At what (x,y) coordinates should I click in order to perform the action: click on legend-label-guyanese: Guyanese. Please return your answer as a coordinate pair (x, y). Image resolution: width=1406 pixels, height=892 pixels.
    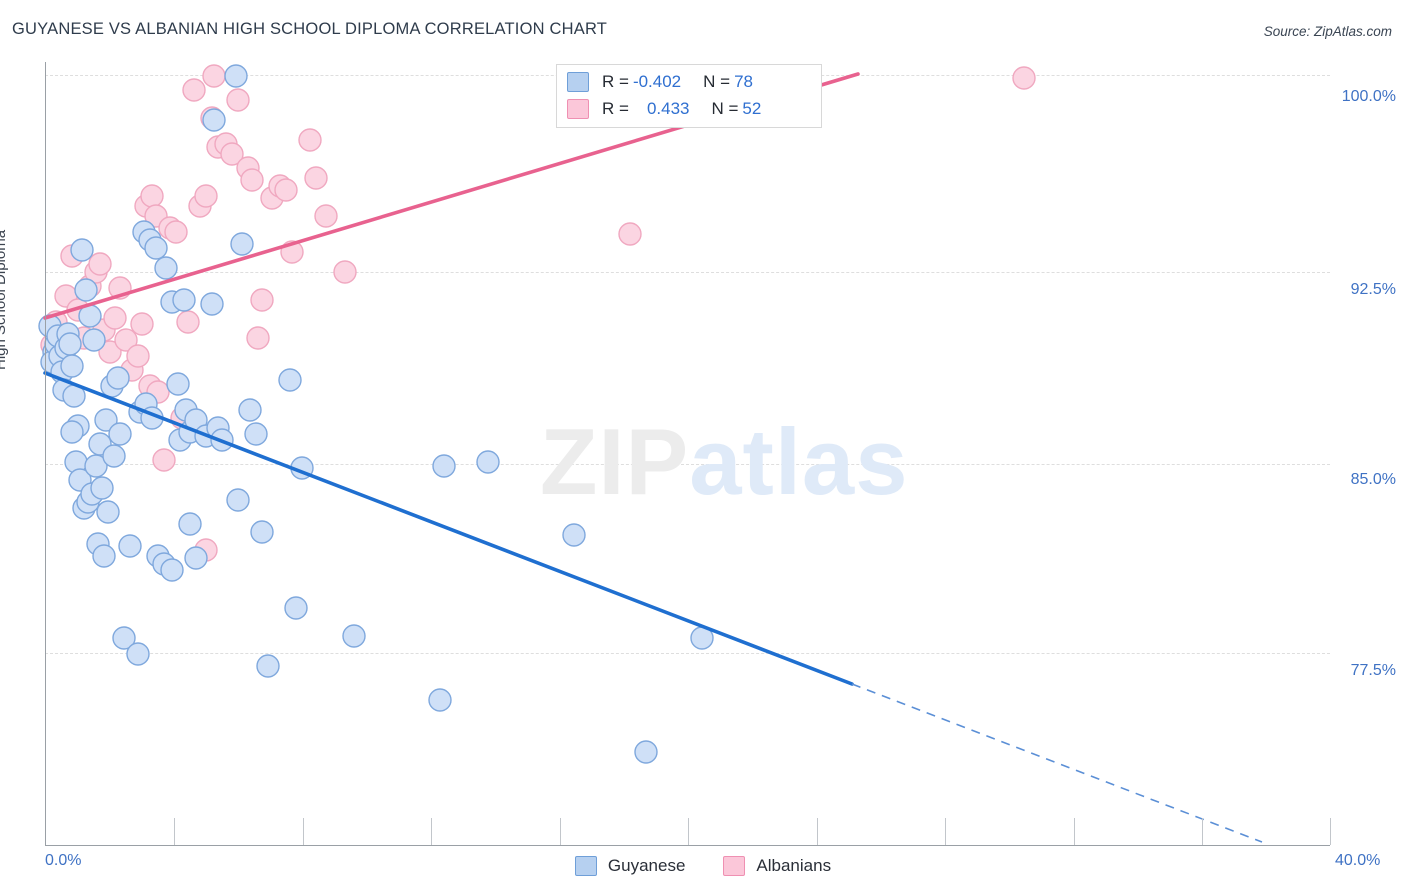
    Looking at the image, I should click on (646, 865).